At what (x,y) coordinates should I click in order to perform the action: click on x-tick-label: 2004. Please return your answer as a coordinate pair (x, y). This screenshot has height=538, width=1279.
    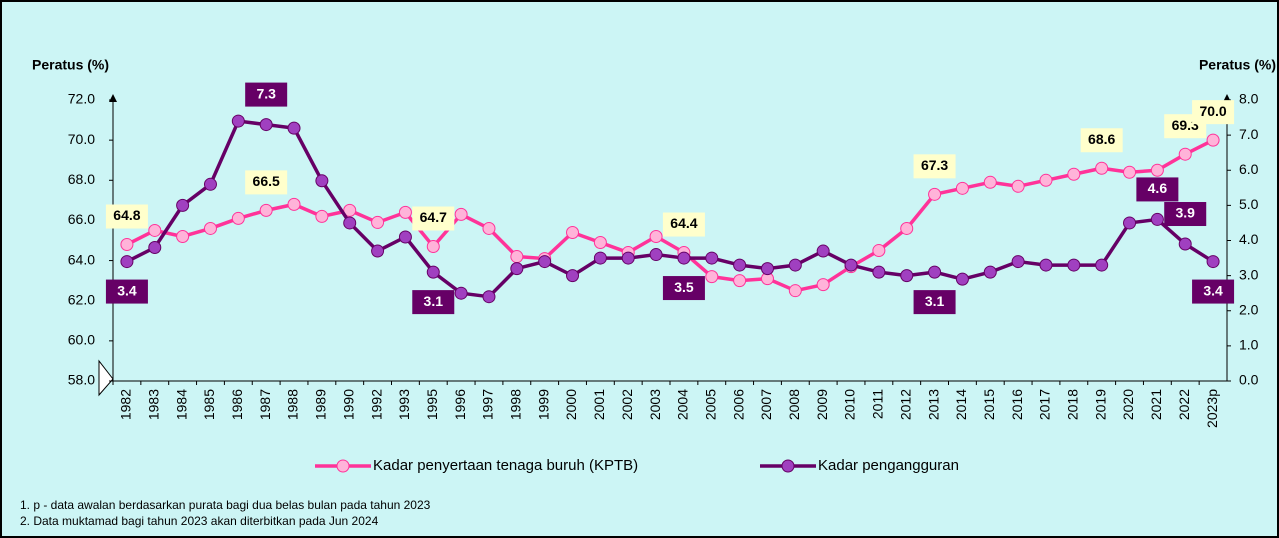
    Looking at the image, I should click on (683, 404).